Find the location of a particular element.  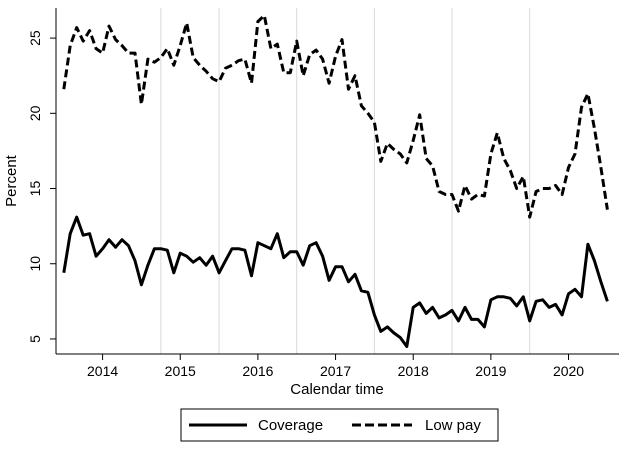

y-tick-label: 10 is located at coordinates (35, 264).